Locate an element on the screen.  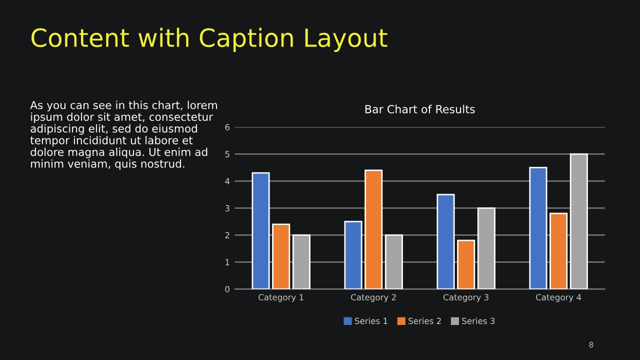
y-tick-label: 0 is located at coordinates (227, 289).